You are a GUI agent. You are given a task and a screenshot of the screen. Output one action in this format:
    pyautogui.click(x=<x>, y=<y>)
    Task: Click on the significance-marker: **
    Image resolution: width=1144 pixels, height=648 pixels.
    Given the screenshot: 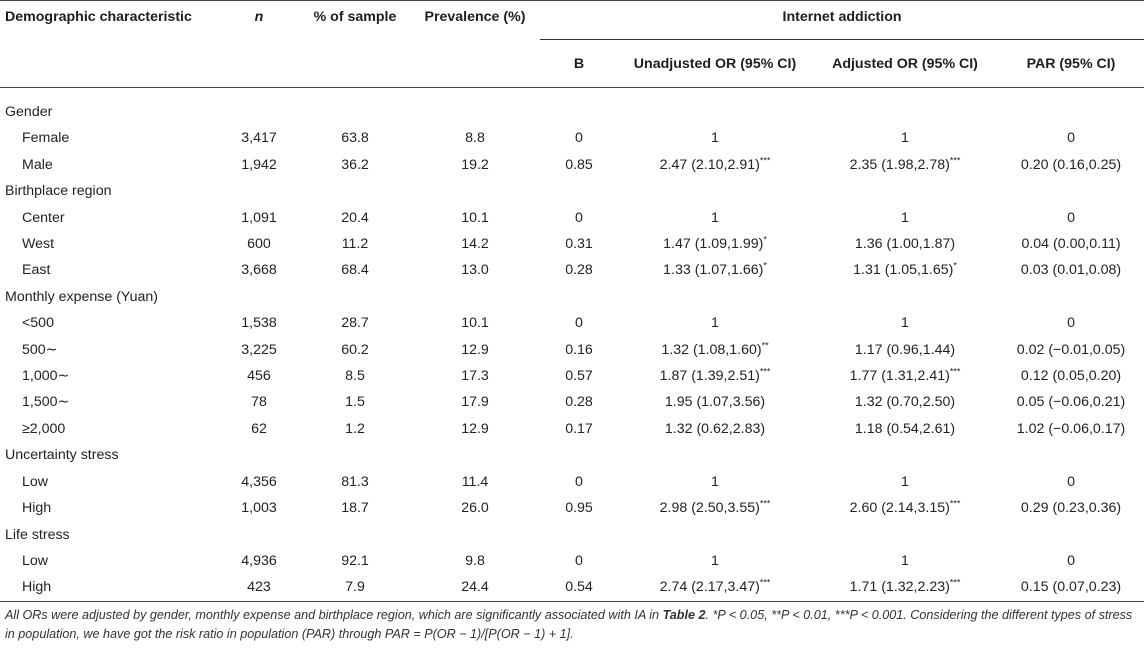 What is the action you would take?
    pyautogui.click(x=765, y=344)
    